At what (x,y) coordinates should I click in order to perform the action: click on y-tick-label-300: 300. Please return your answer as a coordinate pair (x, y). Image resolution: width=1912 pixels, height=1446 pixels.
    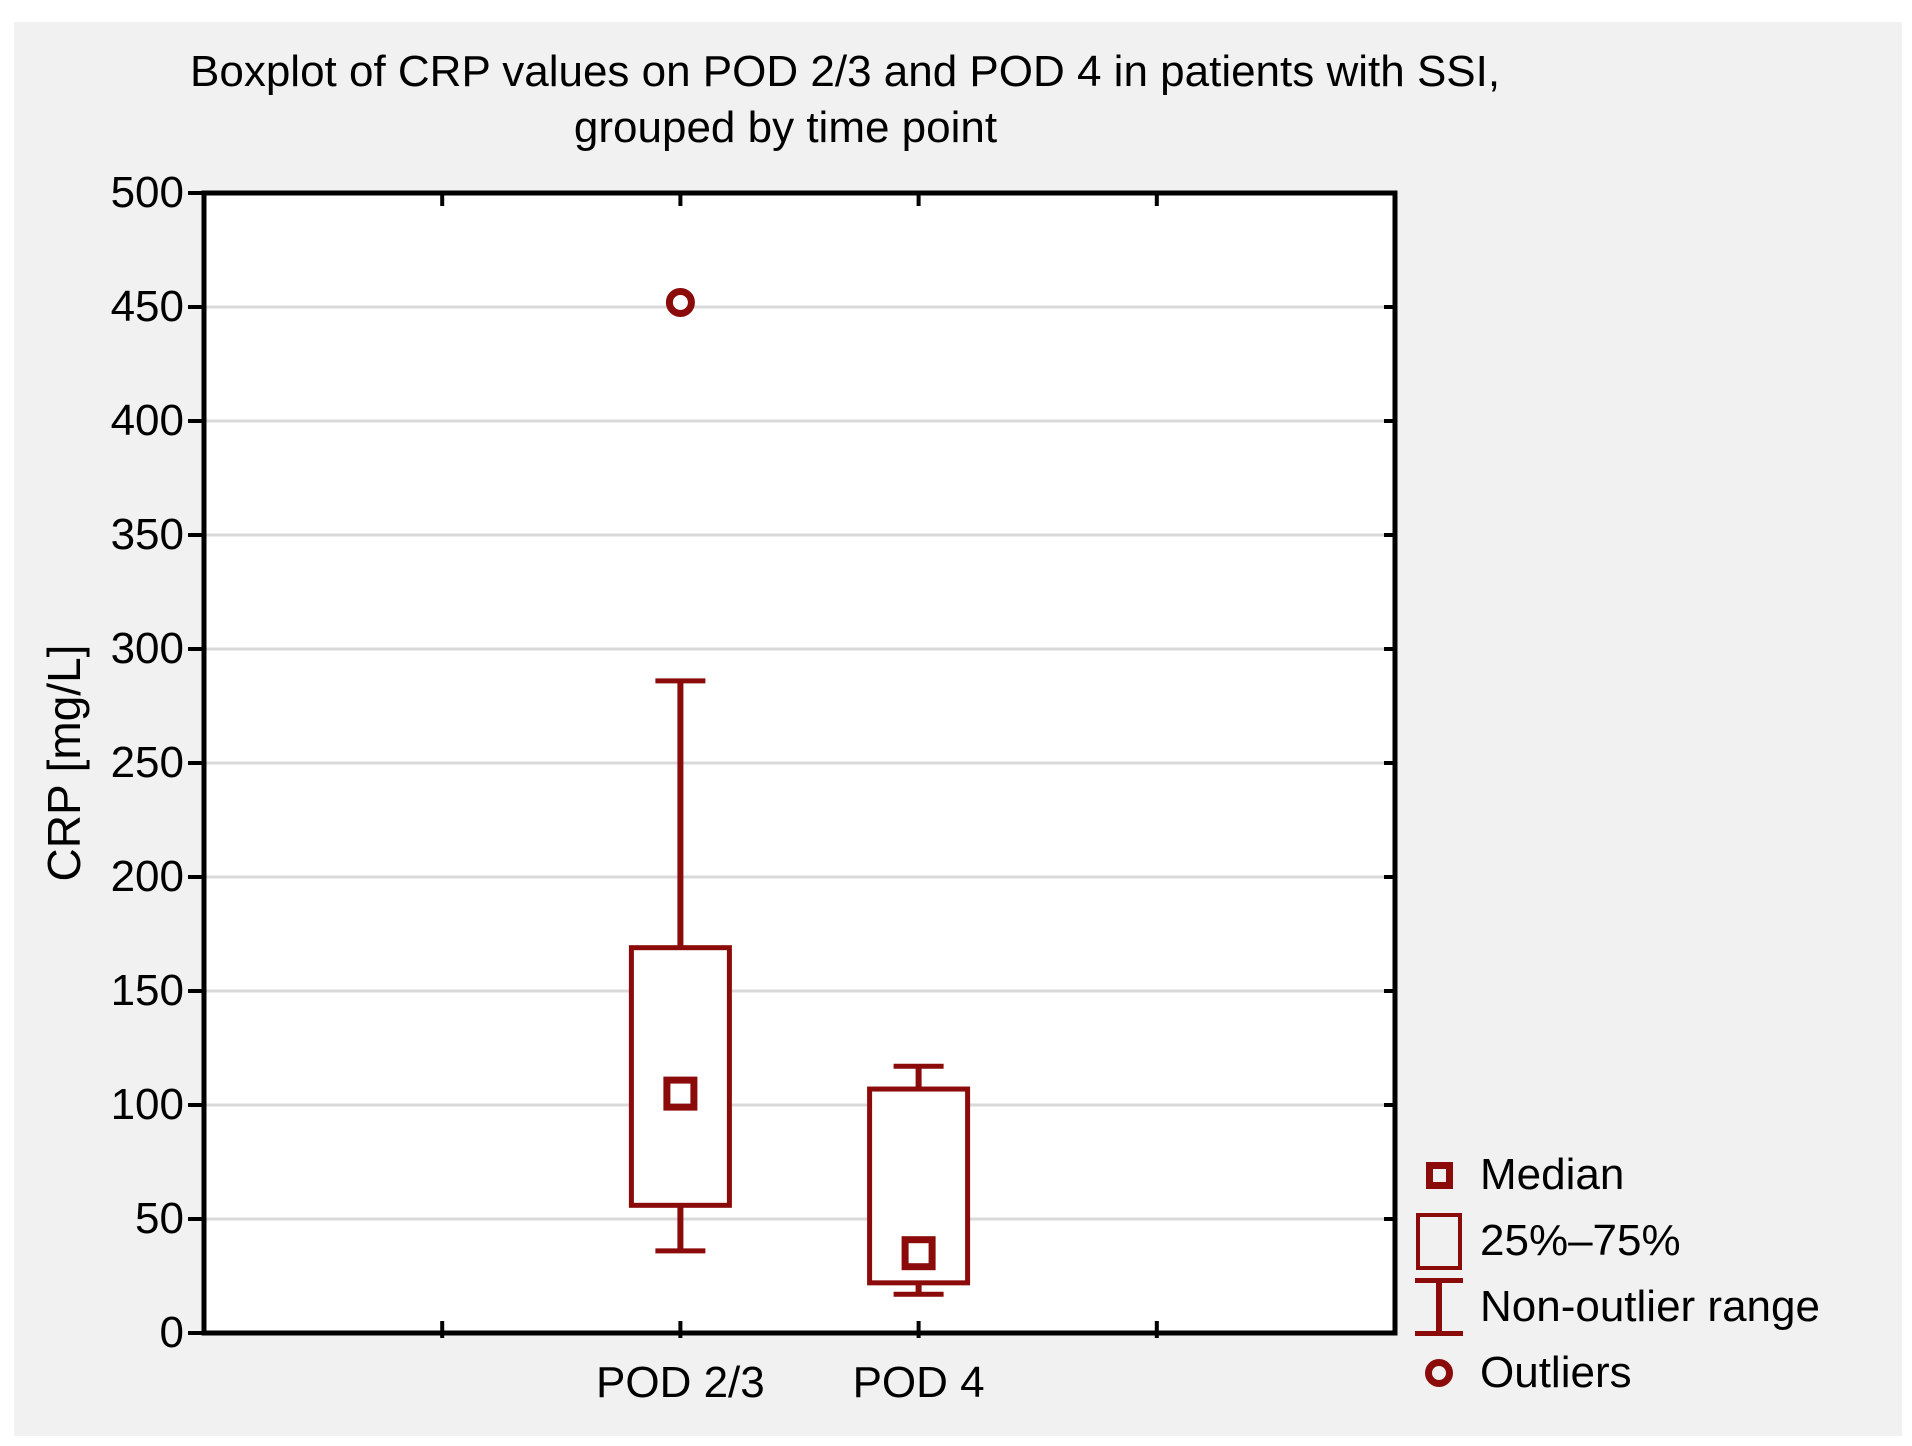
    Looking at the image, I should click on (147, 648).